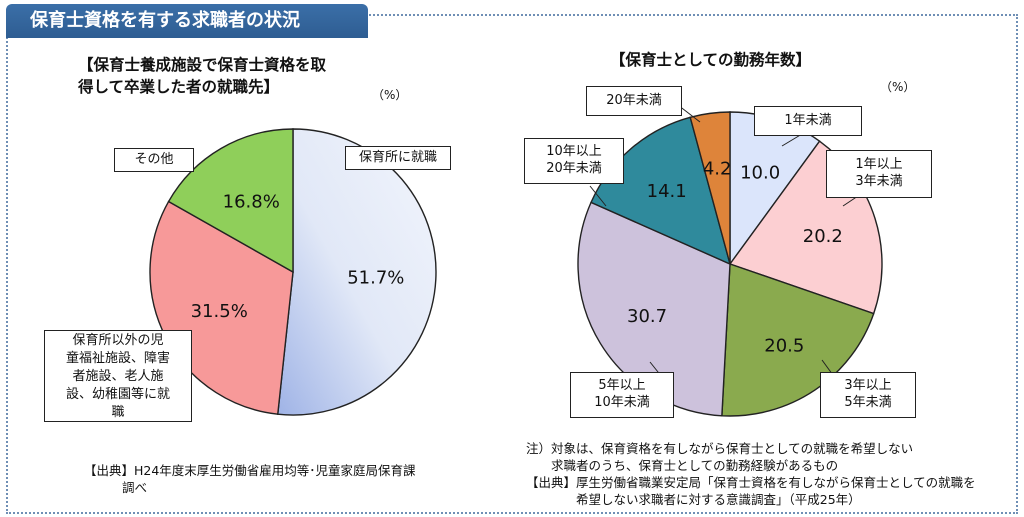 The image size is (1024, 517). What do you see at coordinates (760, 173) in the screenshot?
I see `pie2-value-label-1: 10.0` at bounding box center [760, 173].